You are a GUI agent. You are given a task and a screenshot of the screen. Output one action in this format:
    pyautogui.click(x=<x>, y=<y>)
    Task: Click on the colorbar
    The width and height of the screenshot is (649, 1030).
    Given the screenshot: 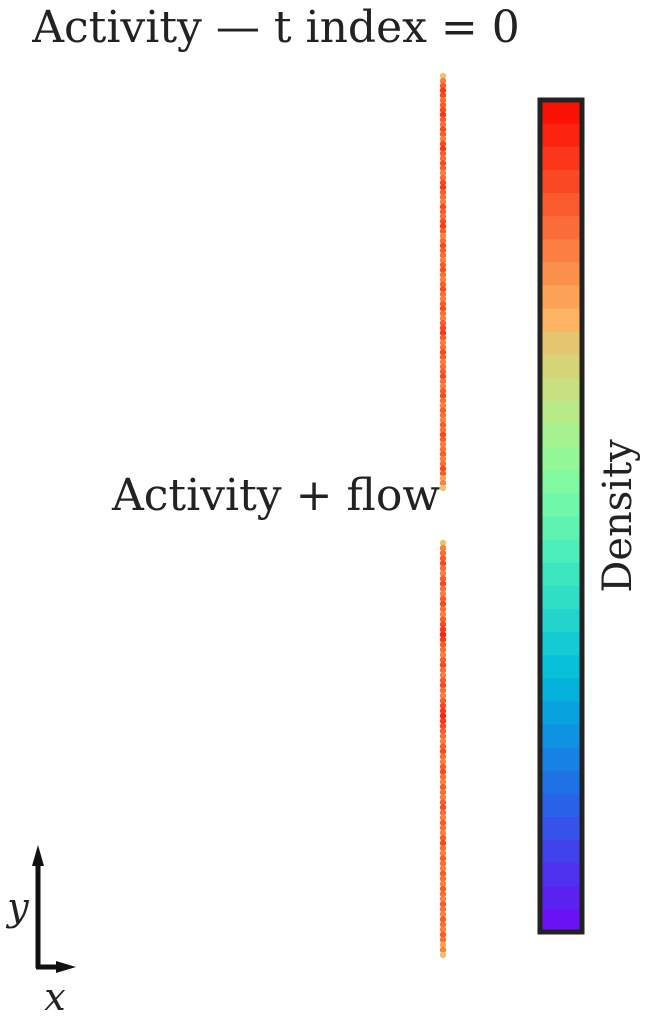 What is the action you would take?
    pyautogui.click(x=561, y=516)
    